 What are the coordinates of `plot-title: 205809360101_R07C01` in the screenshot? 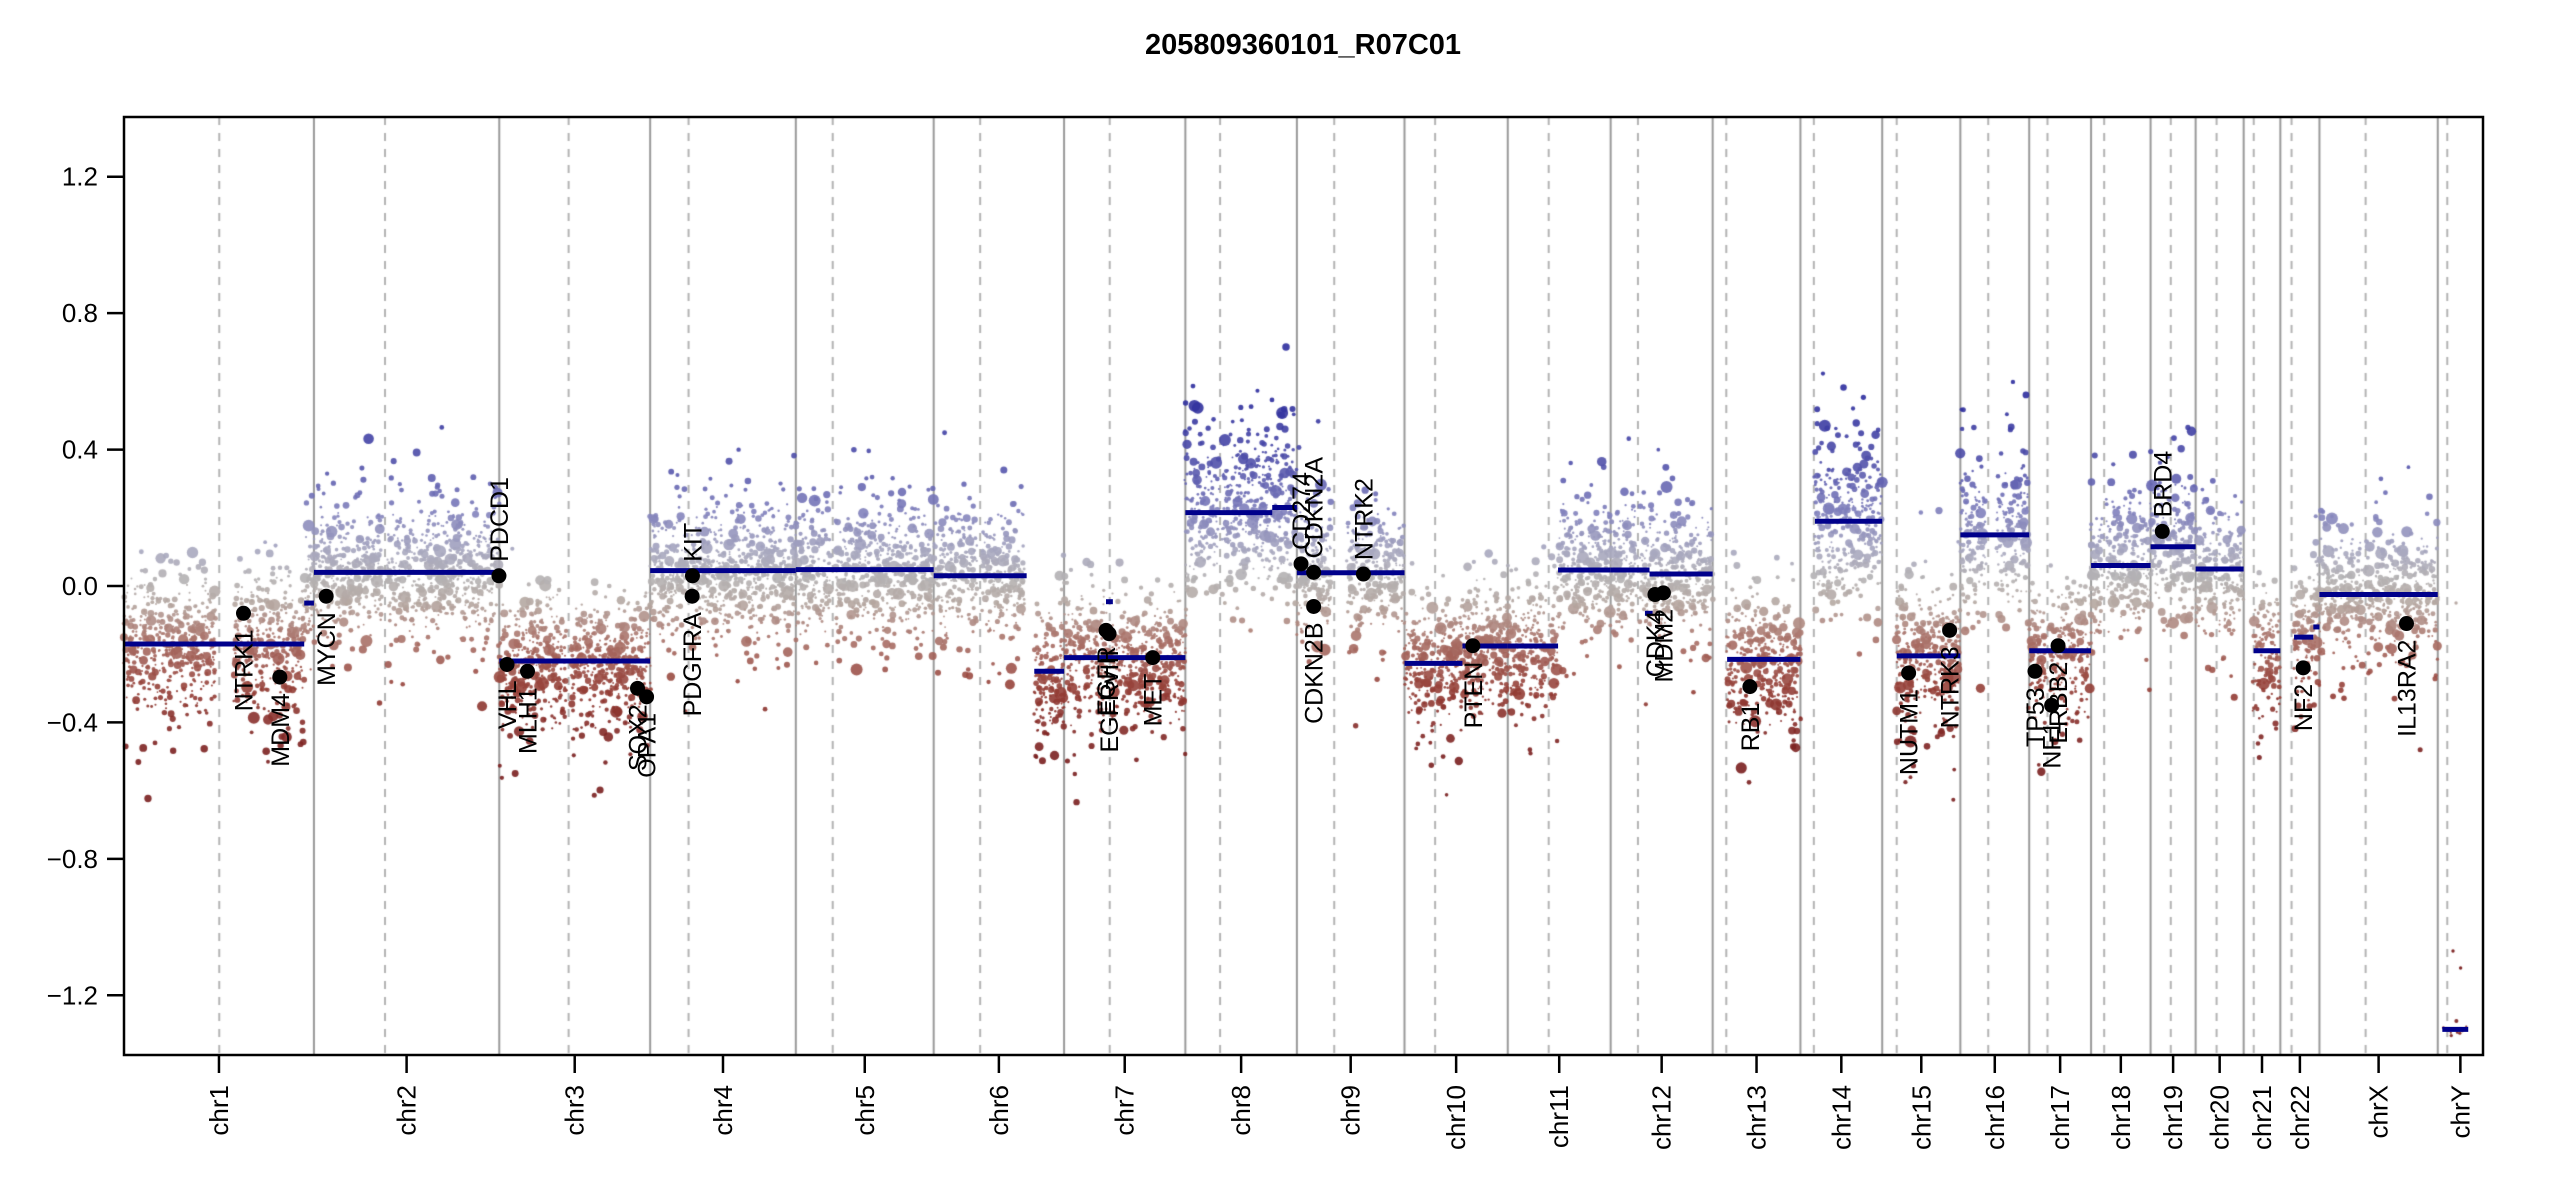 It's located at (1303, 45).